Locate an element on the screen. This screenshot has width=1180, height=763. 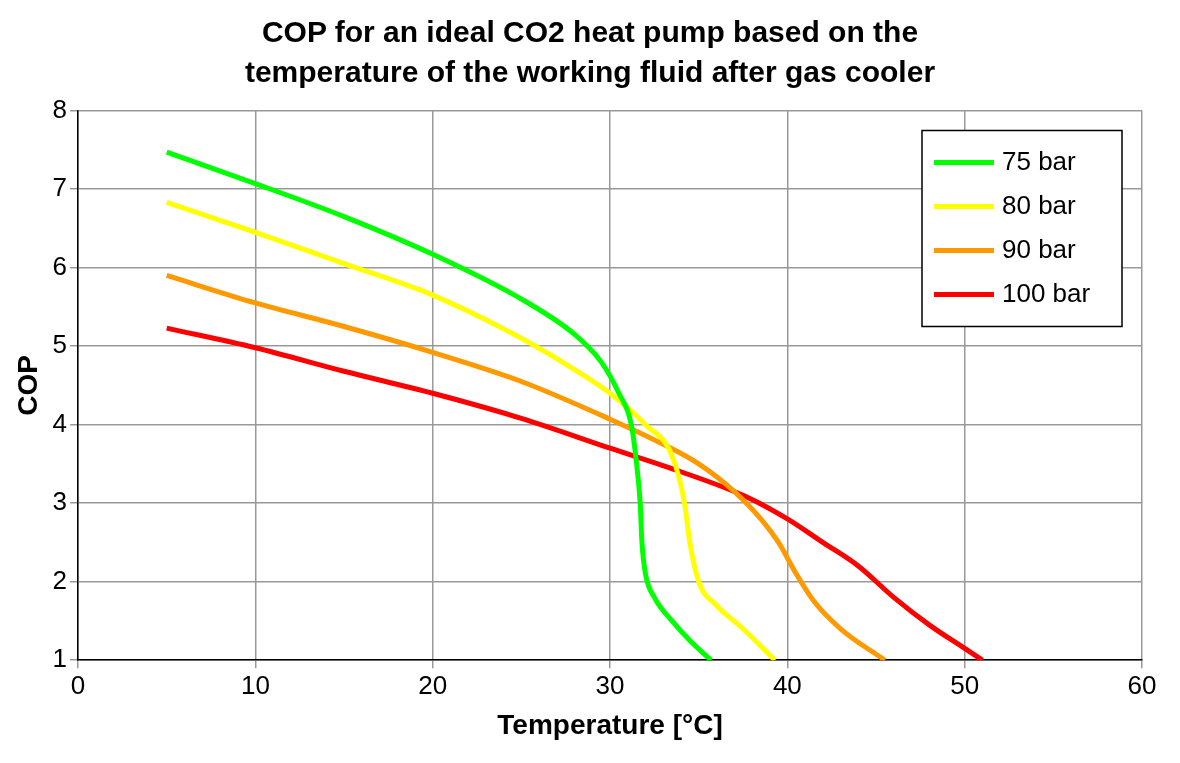
y-tick-label: 8 is located at coordinates (60, 108).